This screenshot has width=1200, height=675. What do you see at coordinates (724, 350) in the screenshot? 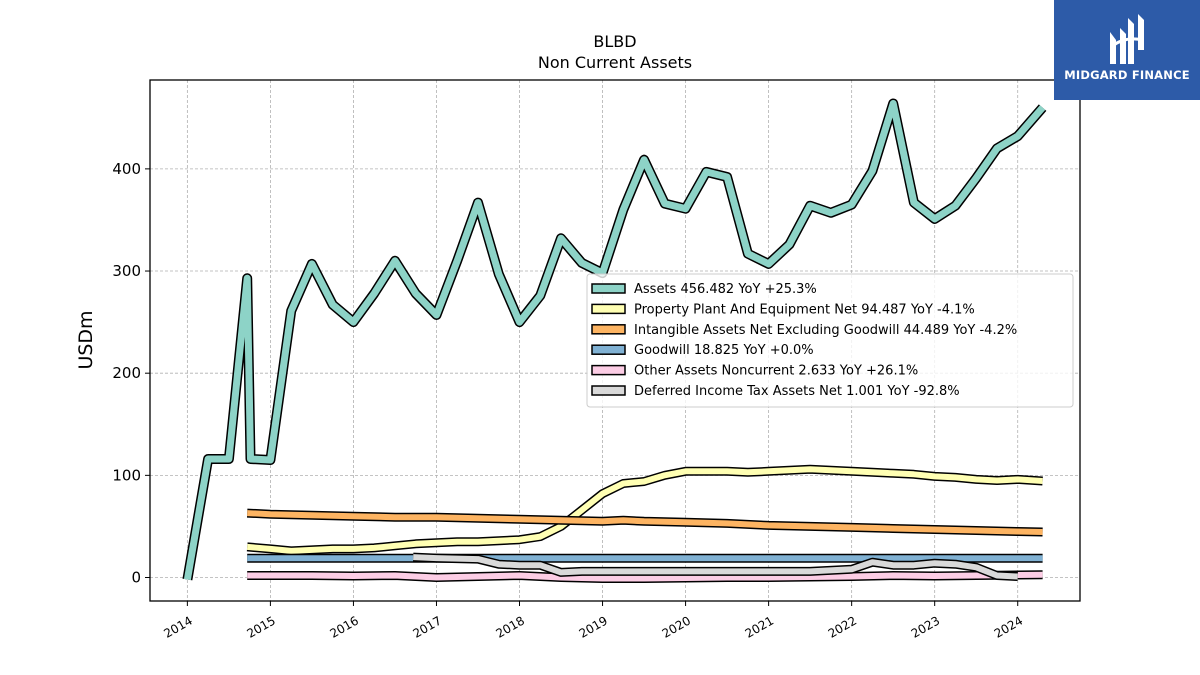
I see `legend-label: Goodwill 18.825 YoY +0.0%` at bounding box center [724, 350].